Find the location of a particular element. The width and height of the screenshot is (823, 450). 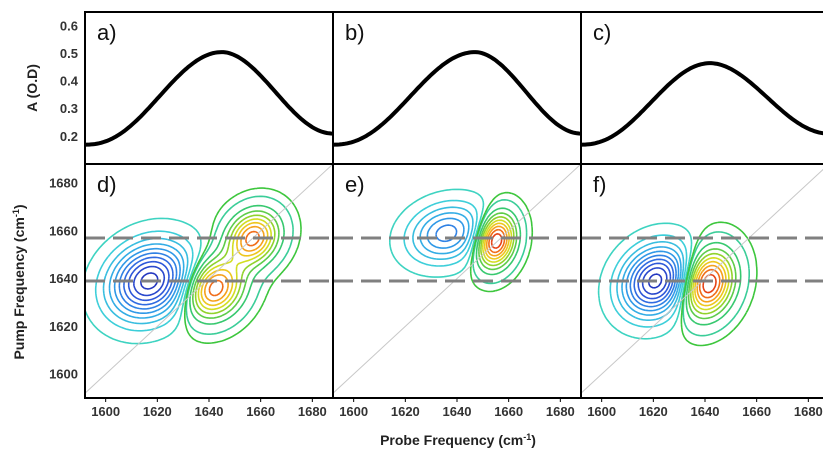

panel-label-4: d) is located at coordinates (107, 184).